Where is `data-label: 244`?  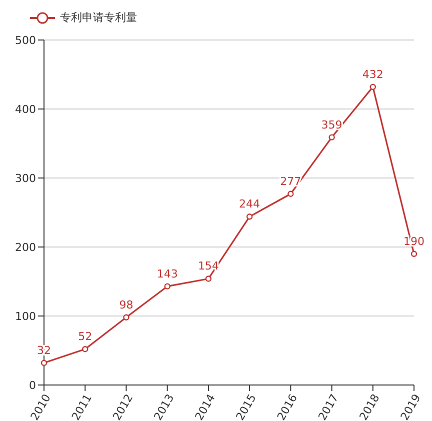 data-label: 244 is located at coordinates (249, 204).